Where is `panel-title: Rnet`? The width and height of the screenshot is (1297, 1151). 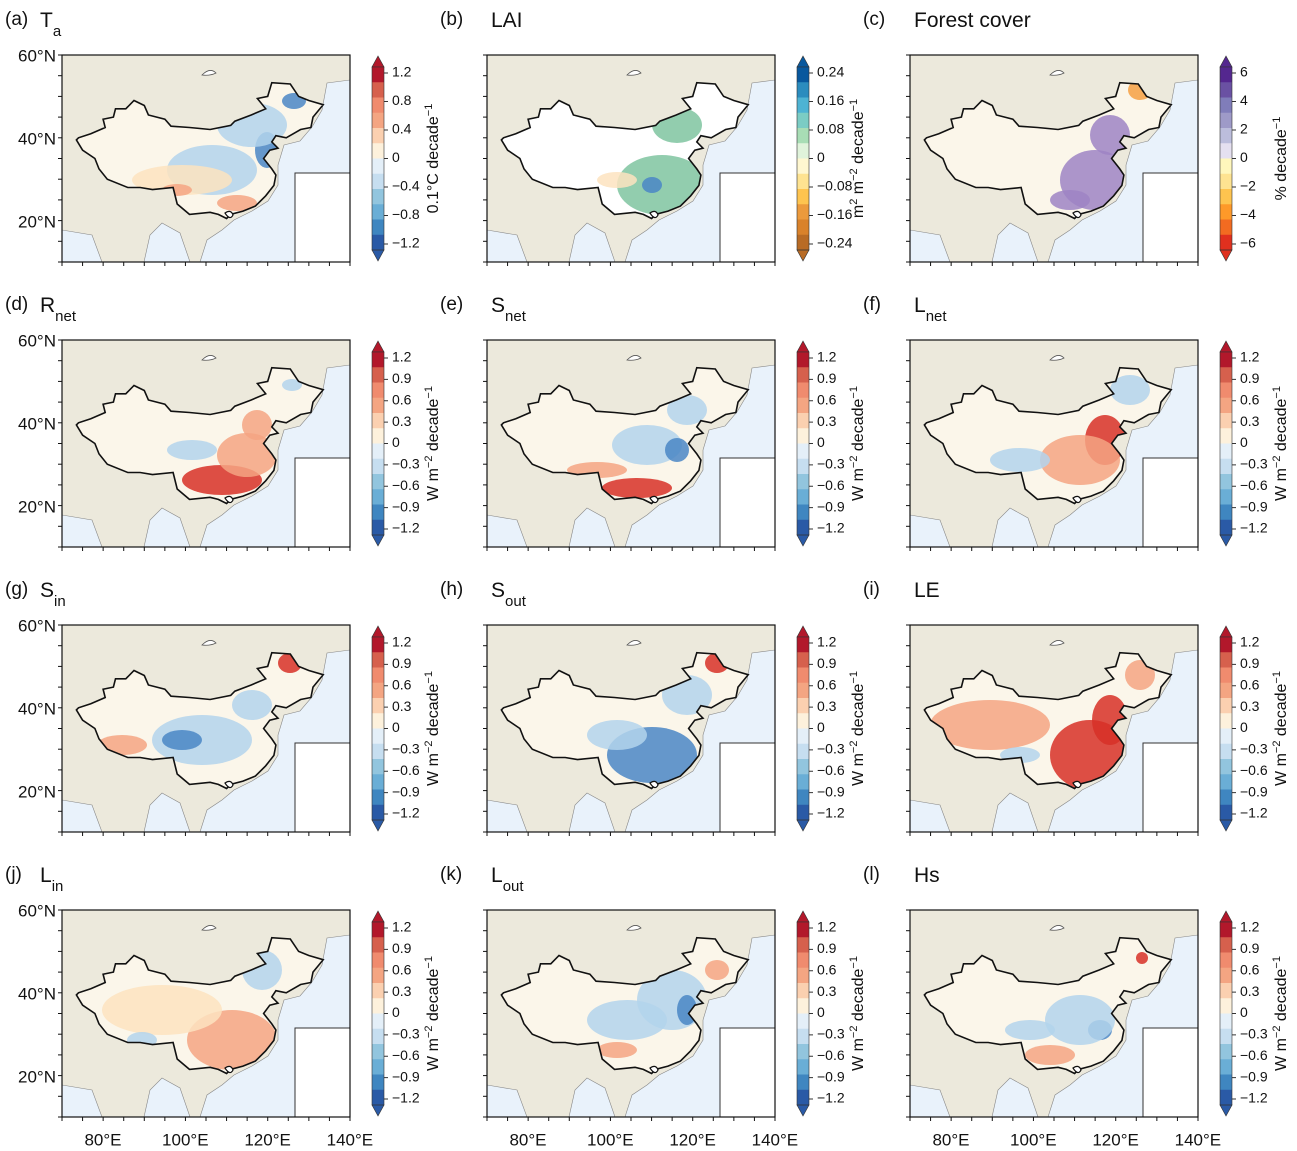
panel-title: Rnet is located at coordinates (58, 309).